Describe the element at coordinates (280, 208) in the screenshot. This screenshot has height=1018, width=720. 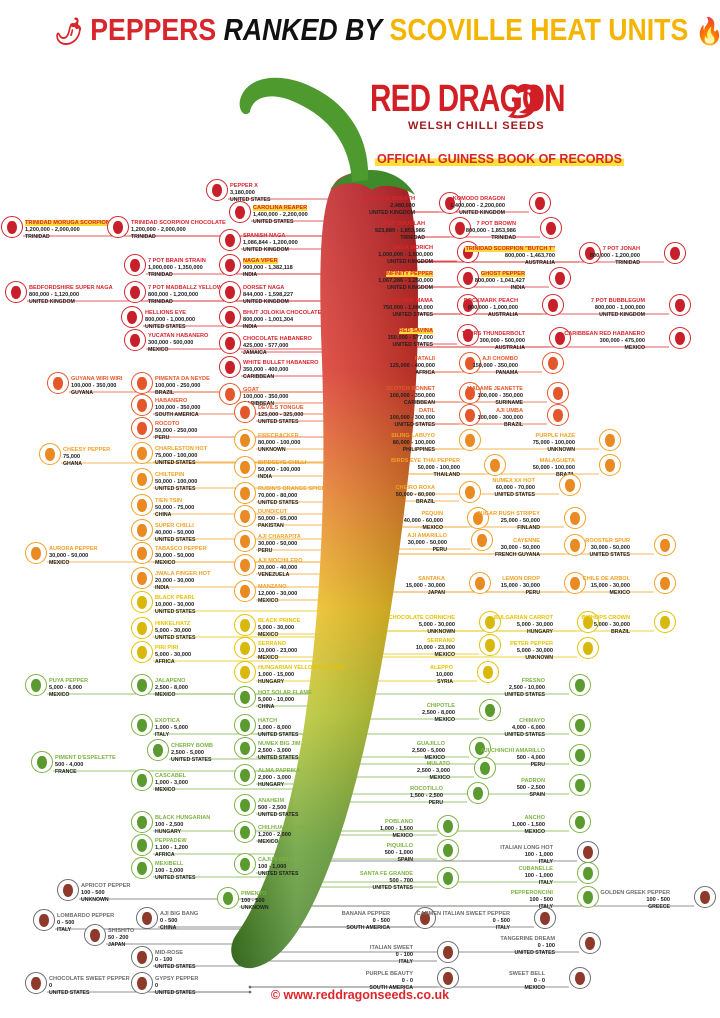
I see `pepper-name: CAROLINA REAPER` at that location.